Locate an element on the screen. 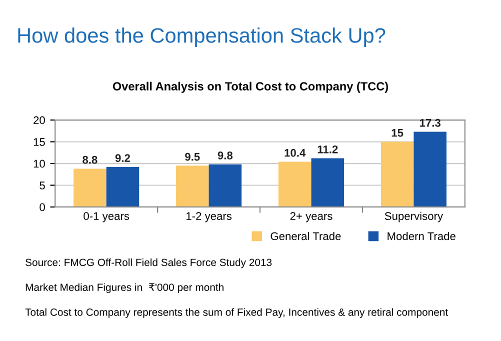 This screenshot has width=501, height=341. text: Total Cost to Company represents the sum of Fixed Pay, Incentives & any retiral component is located at coordinates (236, 313).